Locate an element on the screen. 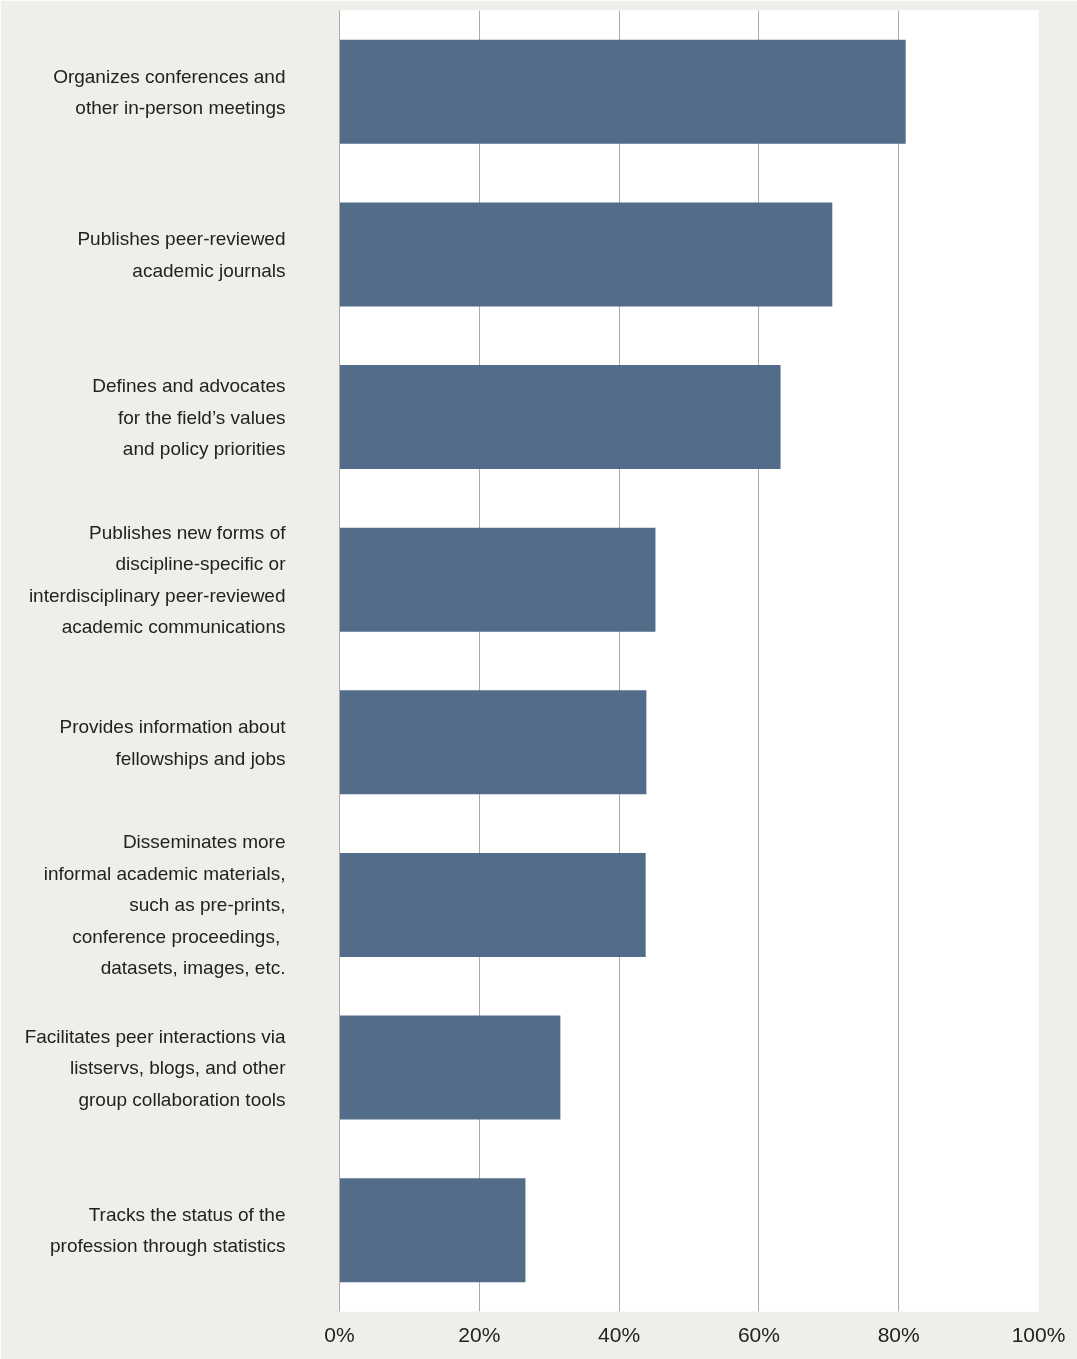  x-tick-label: 20% is located at coordinates (479, 1334).